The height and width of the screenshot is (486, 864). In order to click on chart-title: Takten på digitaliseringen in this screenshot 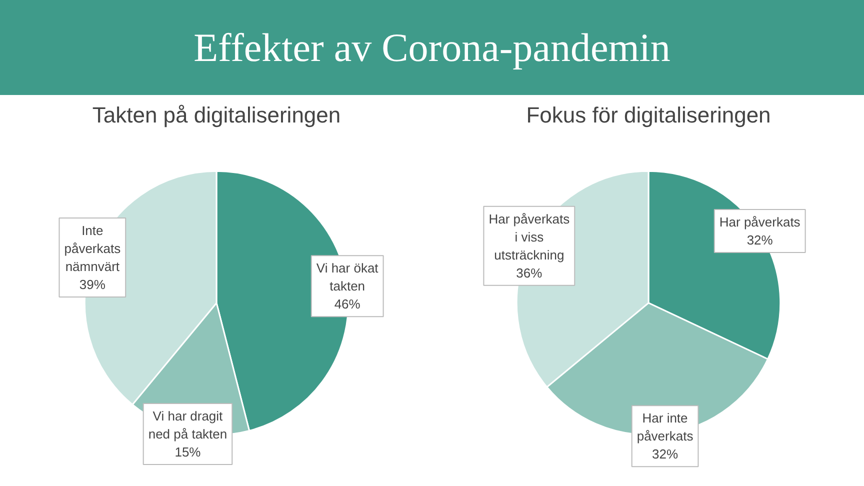, I will do `click(216, 115)`.